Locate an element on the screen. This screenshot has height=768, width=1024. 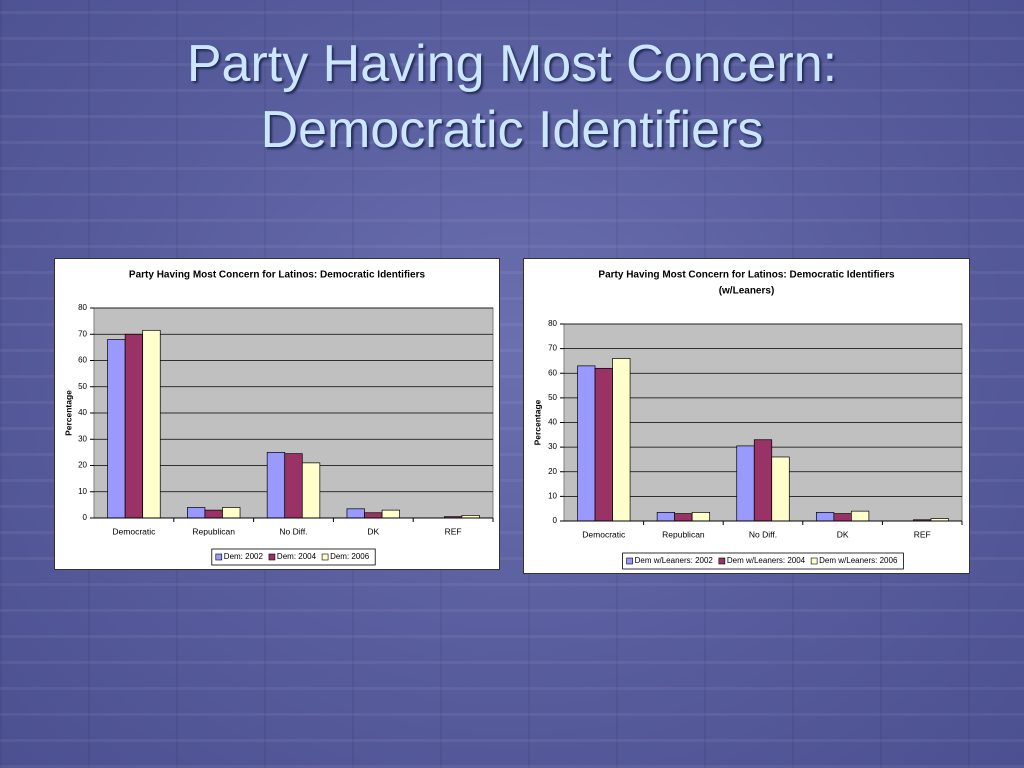
chart-subtitle: (w/Leaners) is located at coordinates (747, 291).